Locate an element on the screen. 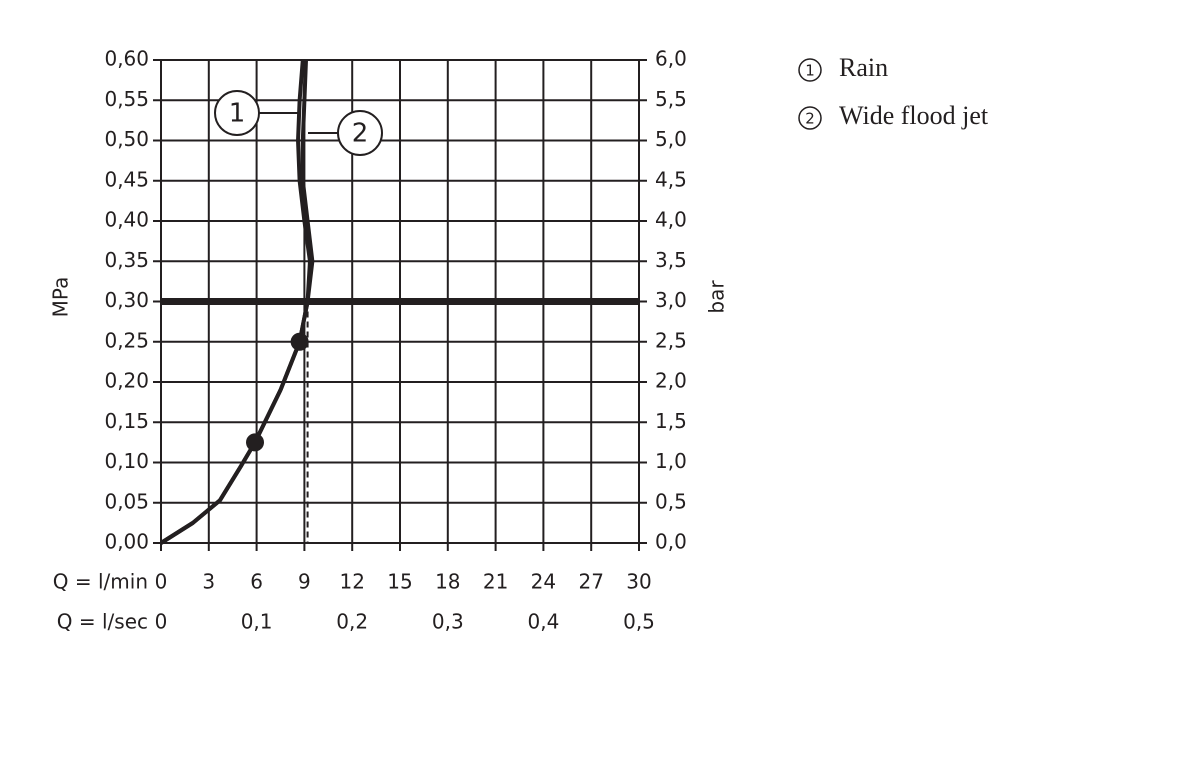 The image size is (1200, 770). x2-axis-label: Q = l/sec is located at coordinates (102, 622).